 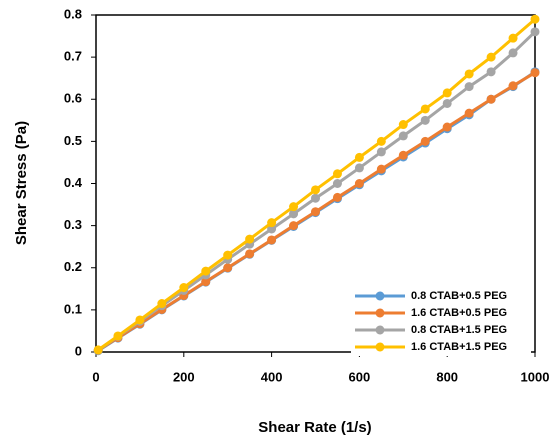 I want to click on x-tick-label: 400, so click(x=272, y=376).